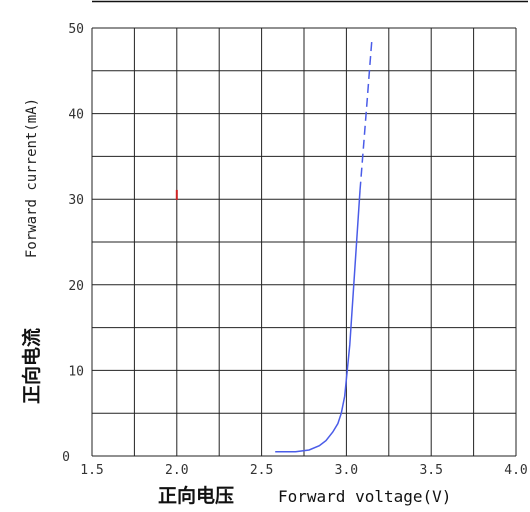  What do you see at coordinates (91, 470) in the screenshot?
I see `x-tick-label: 1.5` at bounding box center [91, 470].